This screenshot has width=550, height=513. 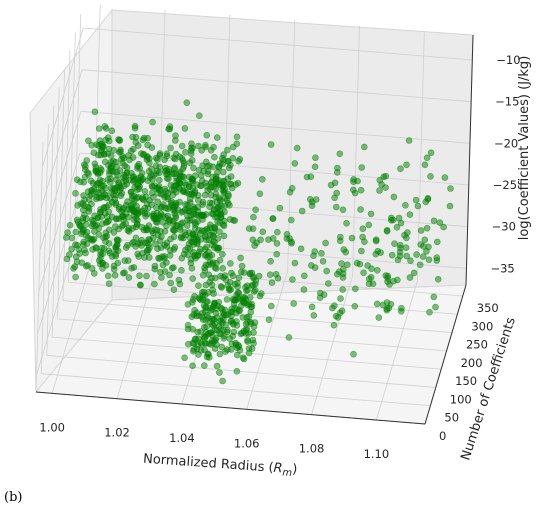 What do you see at coordinates (466, 381) in the screenshot?
I see `y-tick-label: 150` at bounding box center [466, 381].